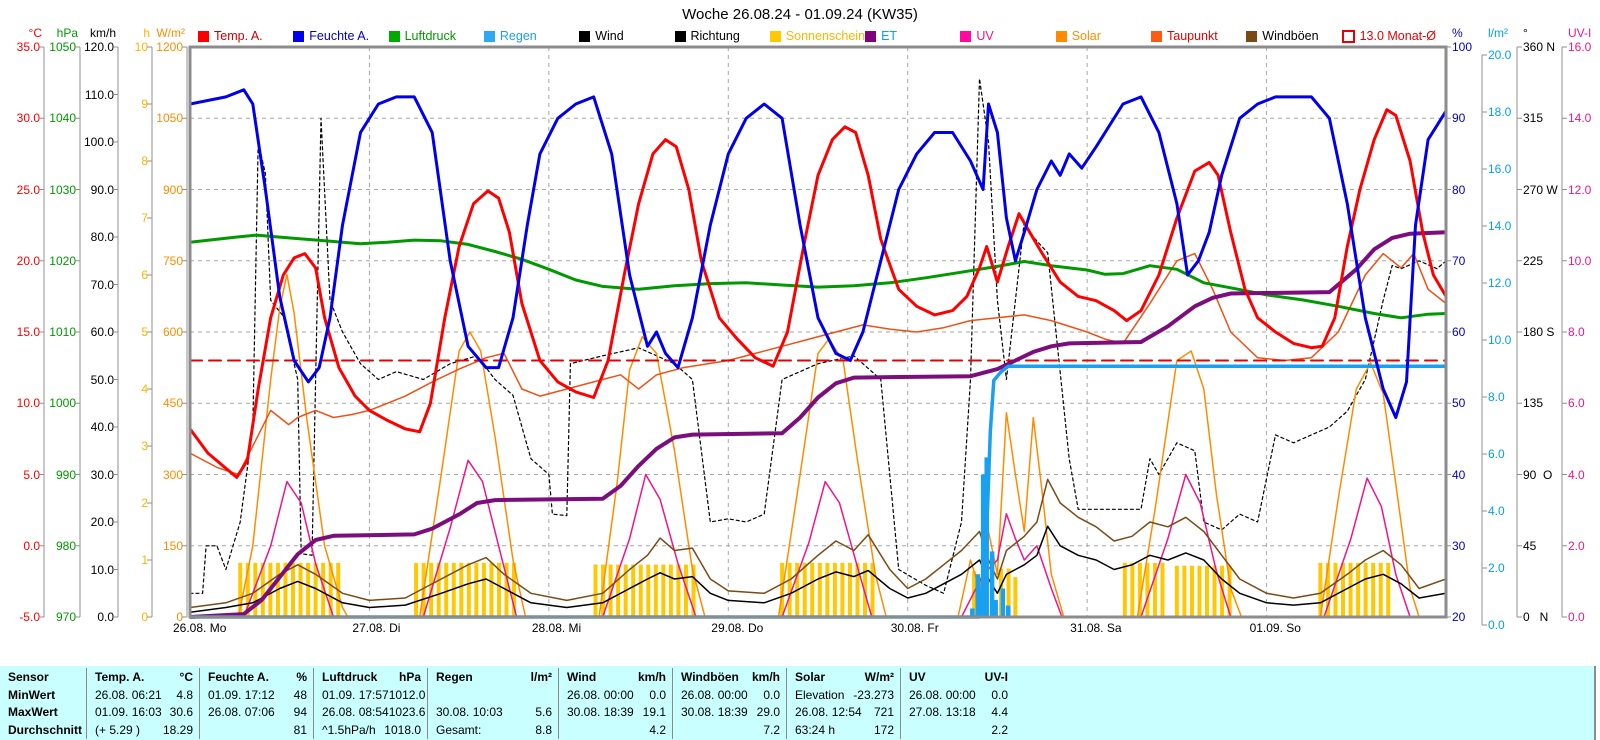 This screenshot has height=740, width=1600. I want to click on tick-label-h: 8, so click(144, 161).